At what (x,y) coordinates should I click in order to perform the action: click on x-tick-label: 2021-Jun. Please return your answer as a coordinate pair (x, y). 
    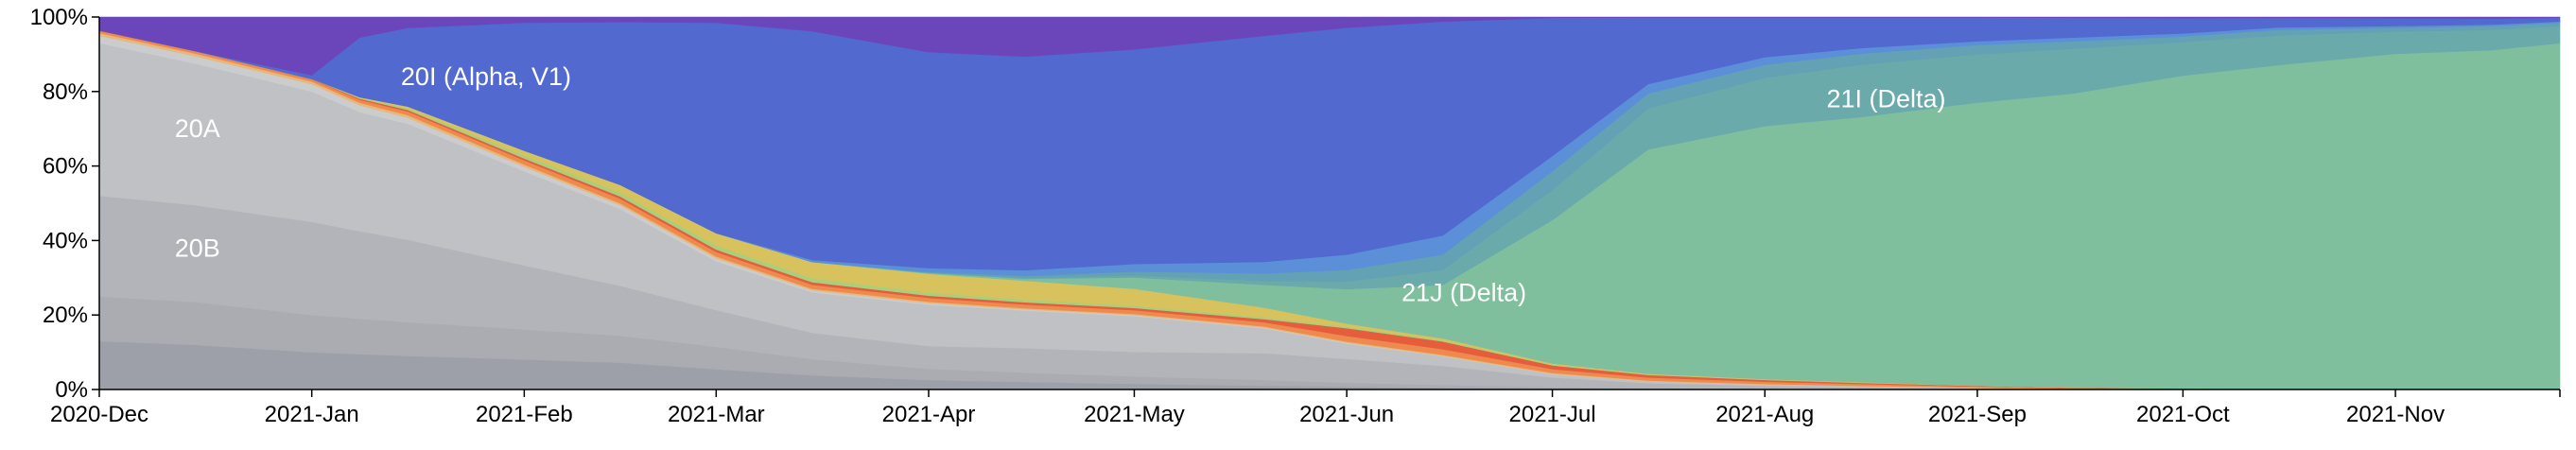
    Looking at the image, I should click on (1346, 414).